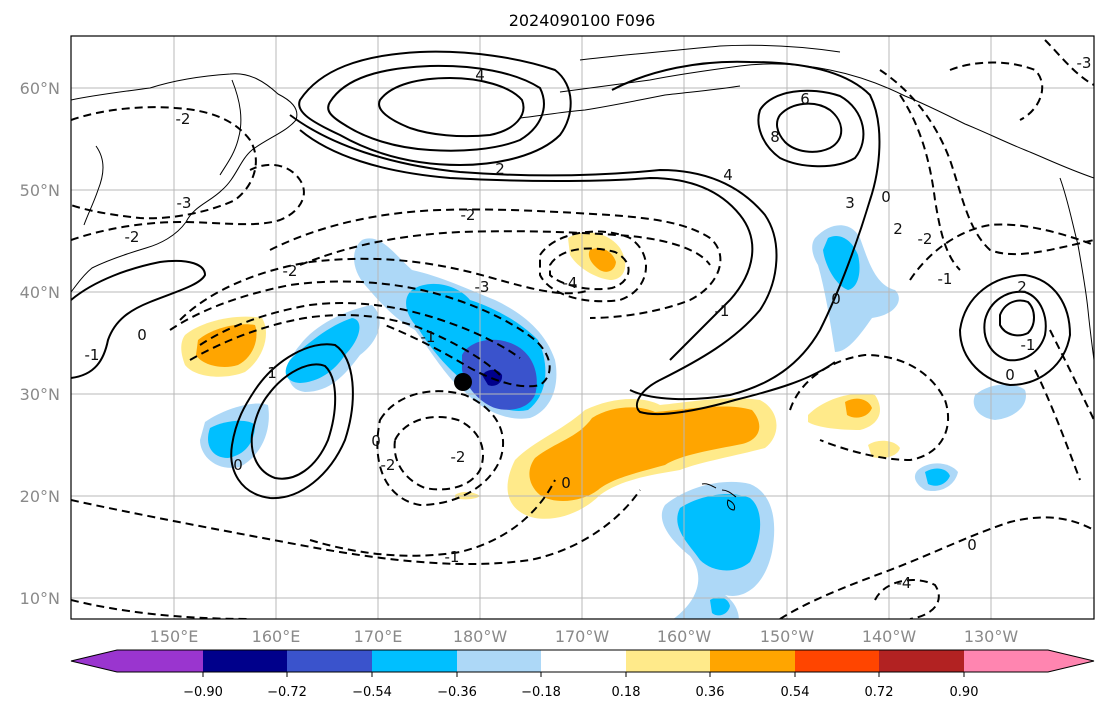 The height and width of the screenshot is (712, 1105). I want to click on blue-region-sw, so click(231, 439).